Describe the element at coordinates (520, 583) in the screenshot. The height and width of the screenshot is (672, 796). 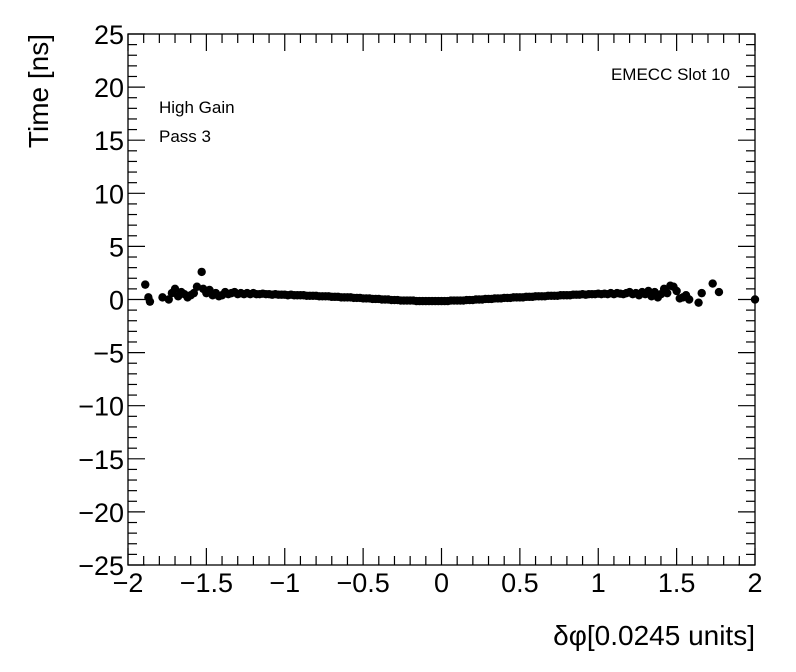
I see `x-tick-label: 0.5` at that location.